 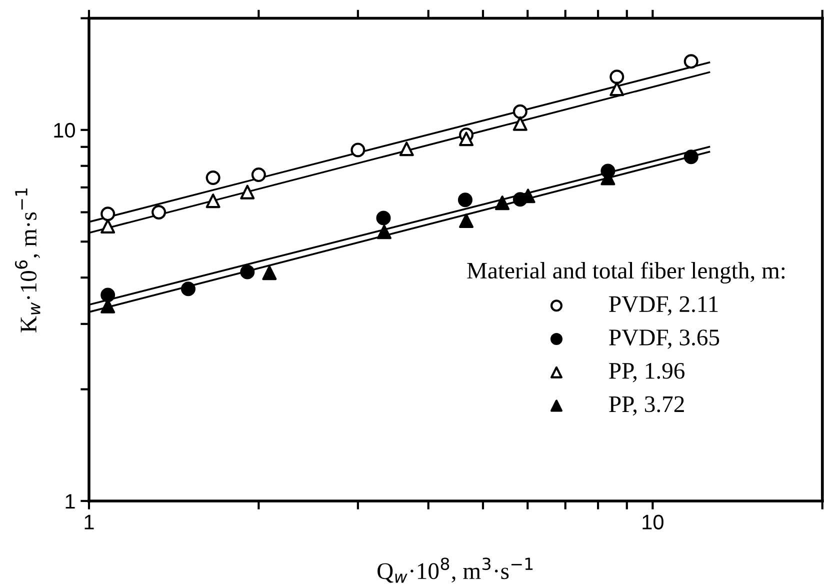 What do you see at coordinates (664, 339) in the screenshot?
I see `legend-label: PVDF, 3.65` at bounding box center [664, 339].